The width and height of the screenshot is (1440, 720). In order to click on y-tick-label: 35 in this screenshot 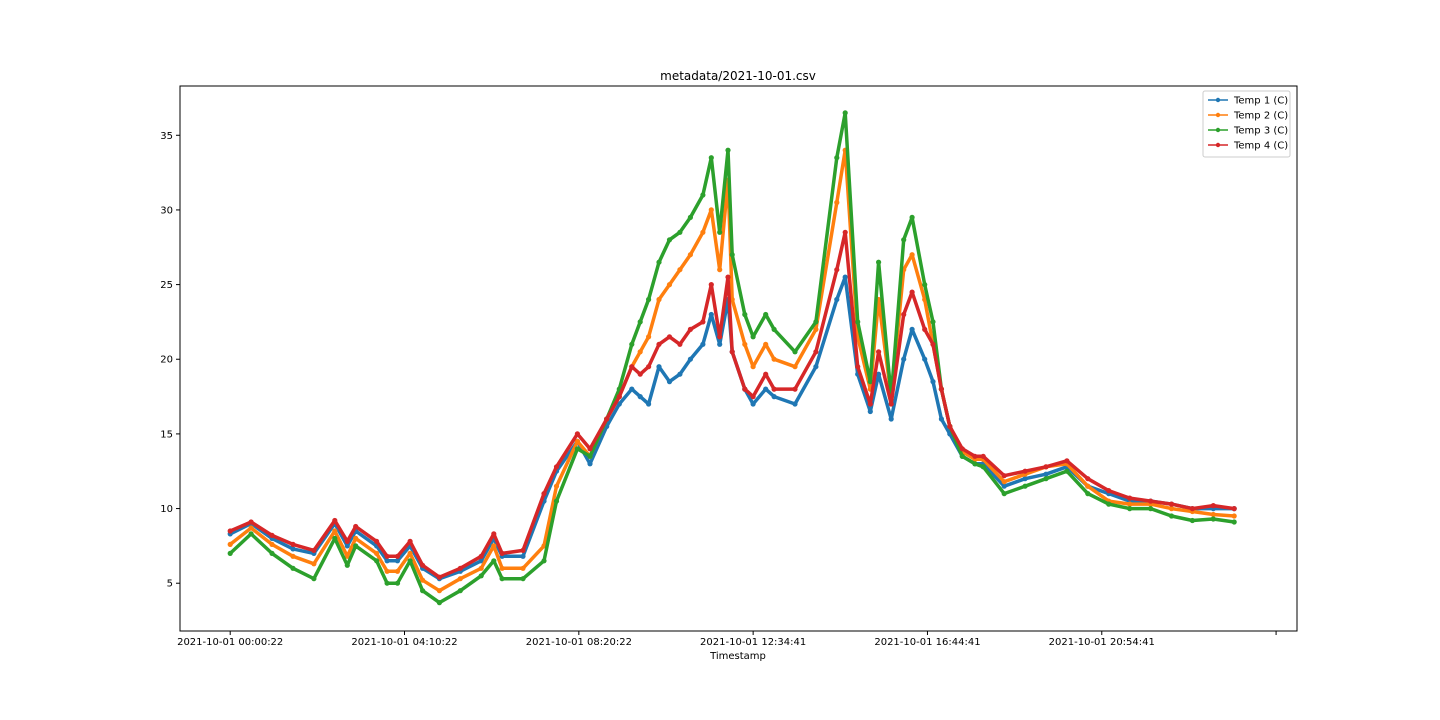, I will do `click(166, 136)`.